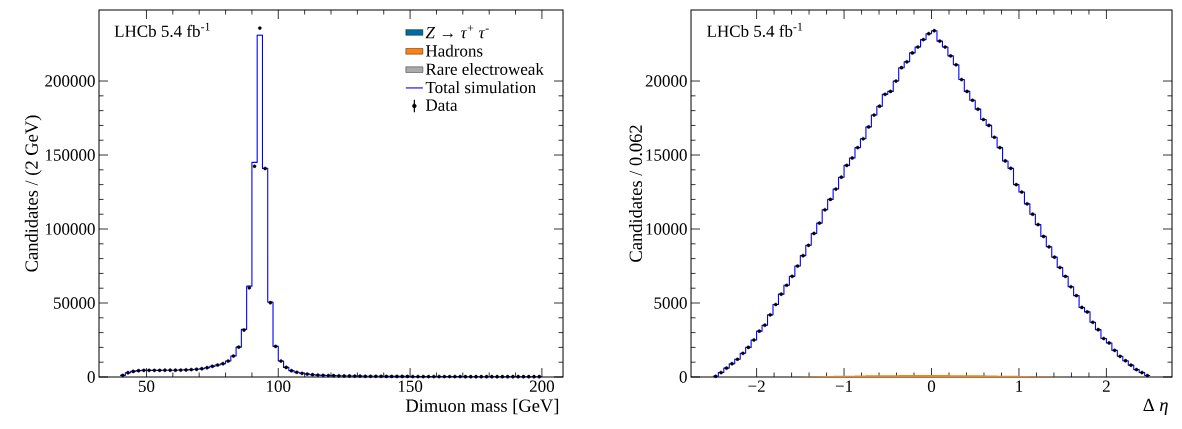 This screenshot has height=429, width=1182. I want to click on y-tick-label: 50000, so click(74, 303).